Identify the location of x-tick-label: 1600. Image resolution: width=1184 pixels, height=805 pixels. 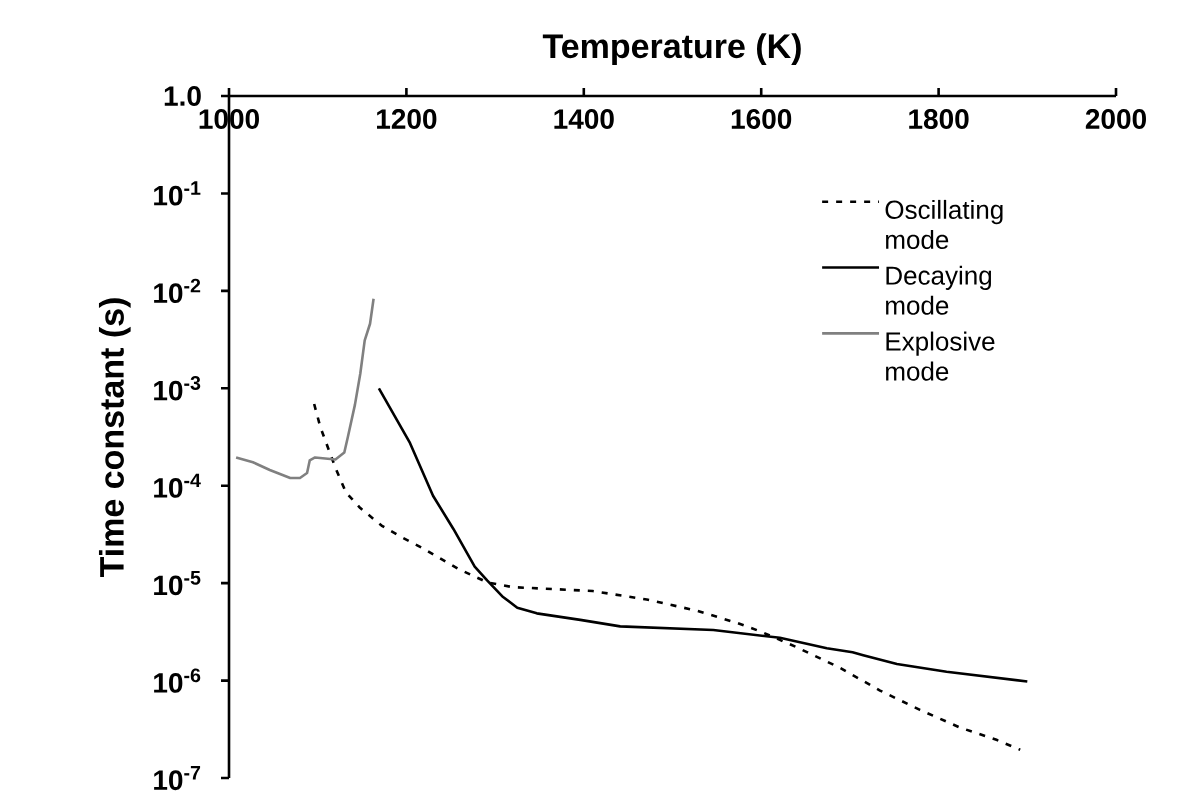
(761, 119).